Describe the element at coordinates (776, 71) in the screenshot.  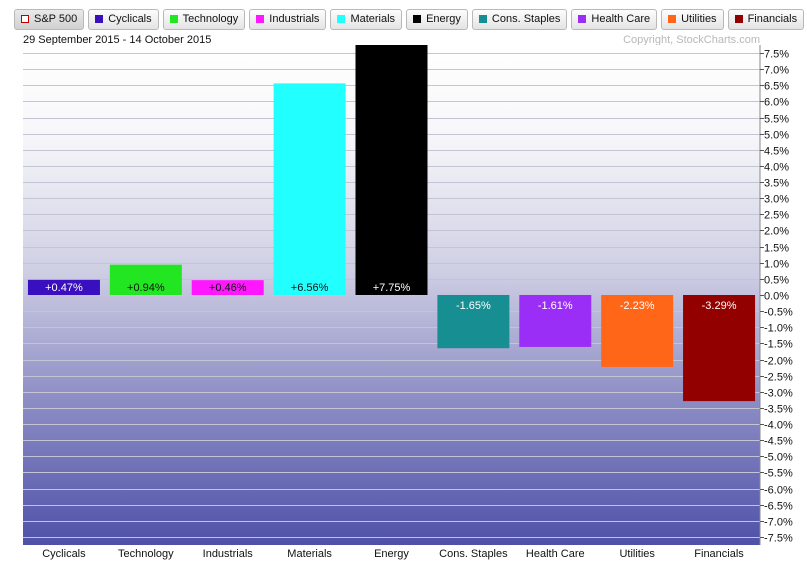
I see `y-tick-label: 7.0%` at that location.